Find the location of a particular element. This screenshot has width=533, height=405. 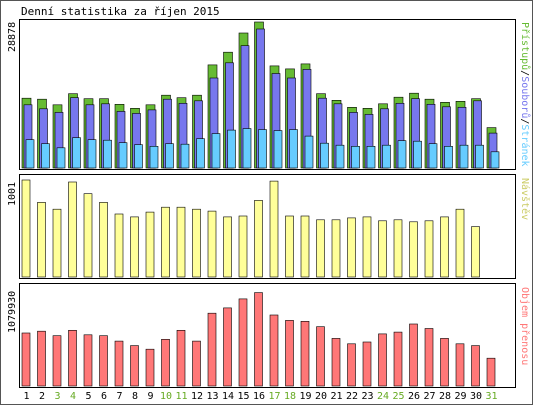

x-tick-label: 3 is located at coordinates (57, 396).